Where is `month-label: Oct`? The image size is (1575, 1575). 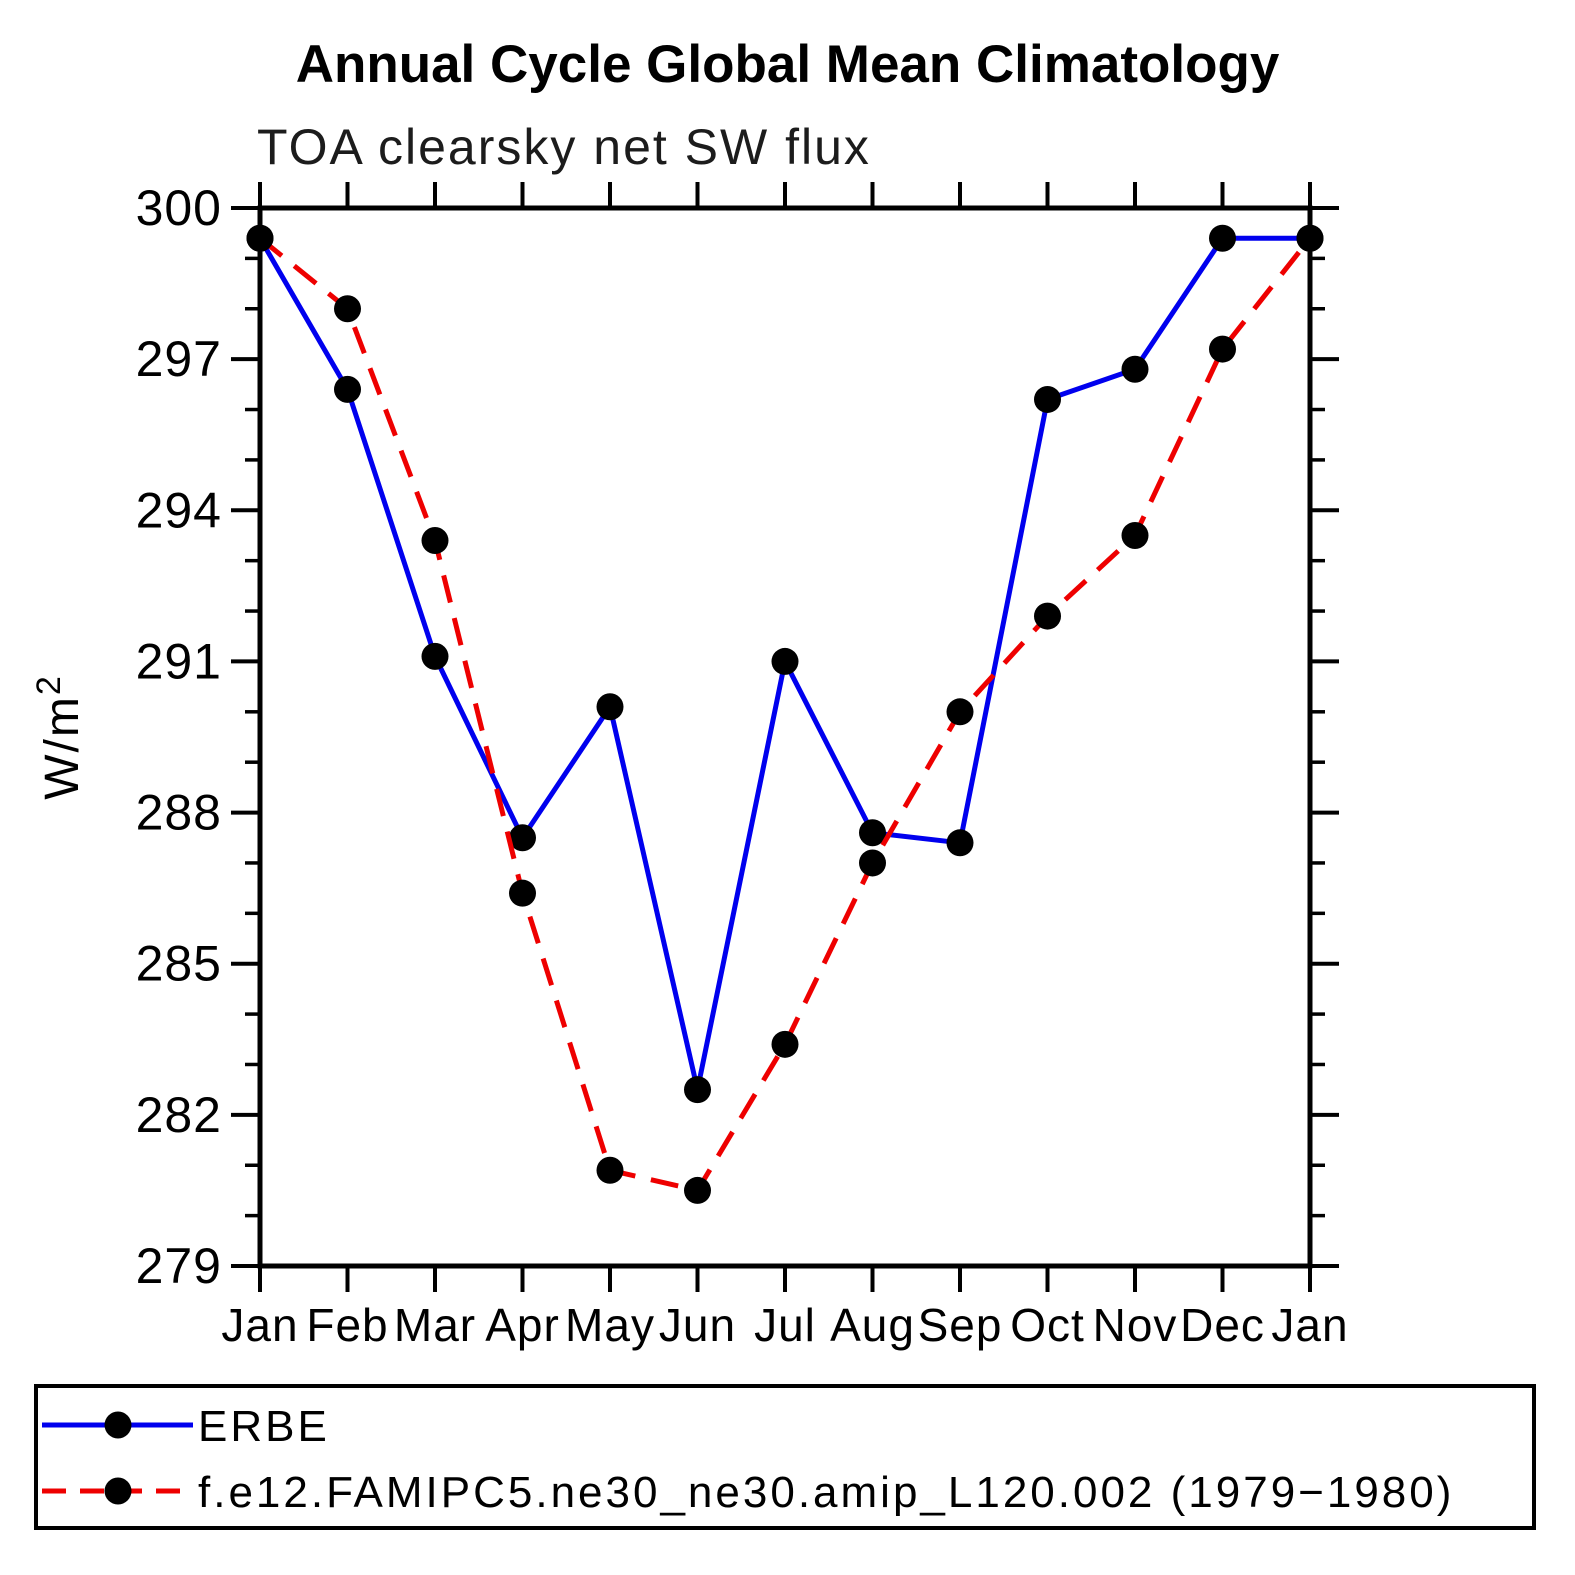
month-label: Oct is located at coordinates (1047, 1325).